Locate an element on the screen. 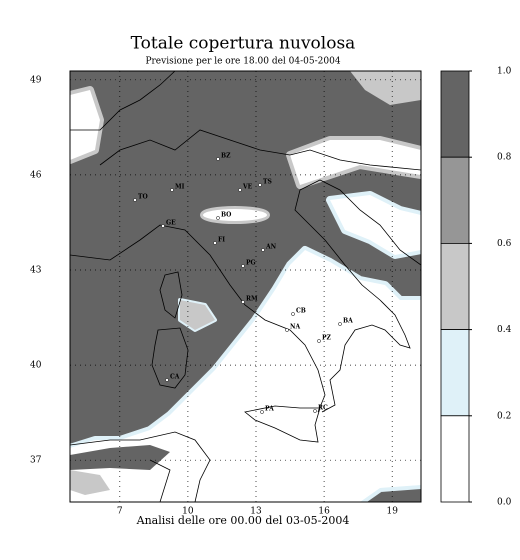  colorbar-label: 0.6 is located at coordinates (504, 244).